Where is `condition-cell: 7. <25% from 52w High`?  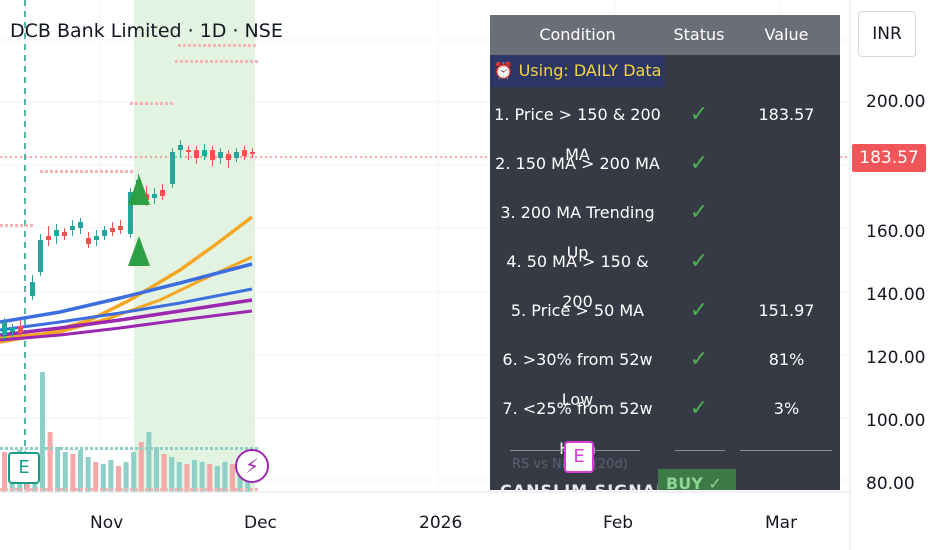
condition-cell: 7. <25% from 52w High is located at coordinates (577, 428).